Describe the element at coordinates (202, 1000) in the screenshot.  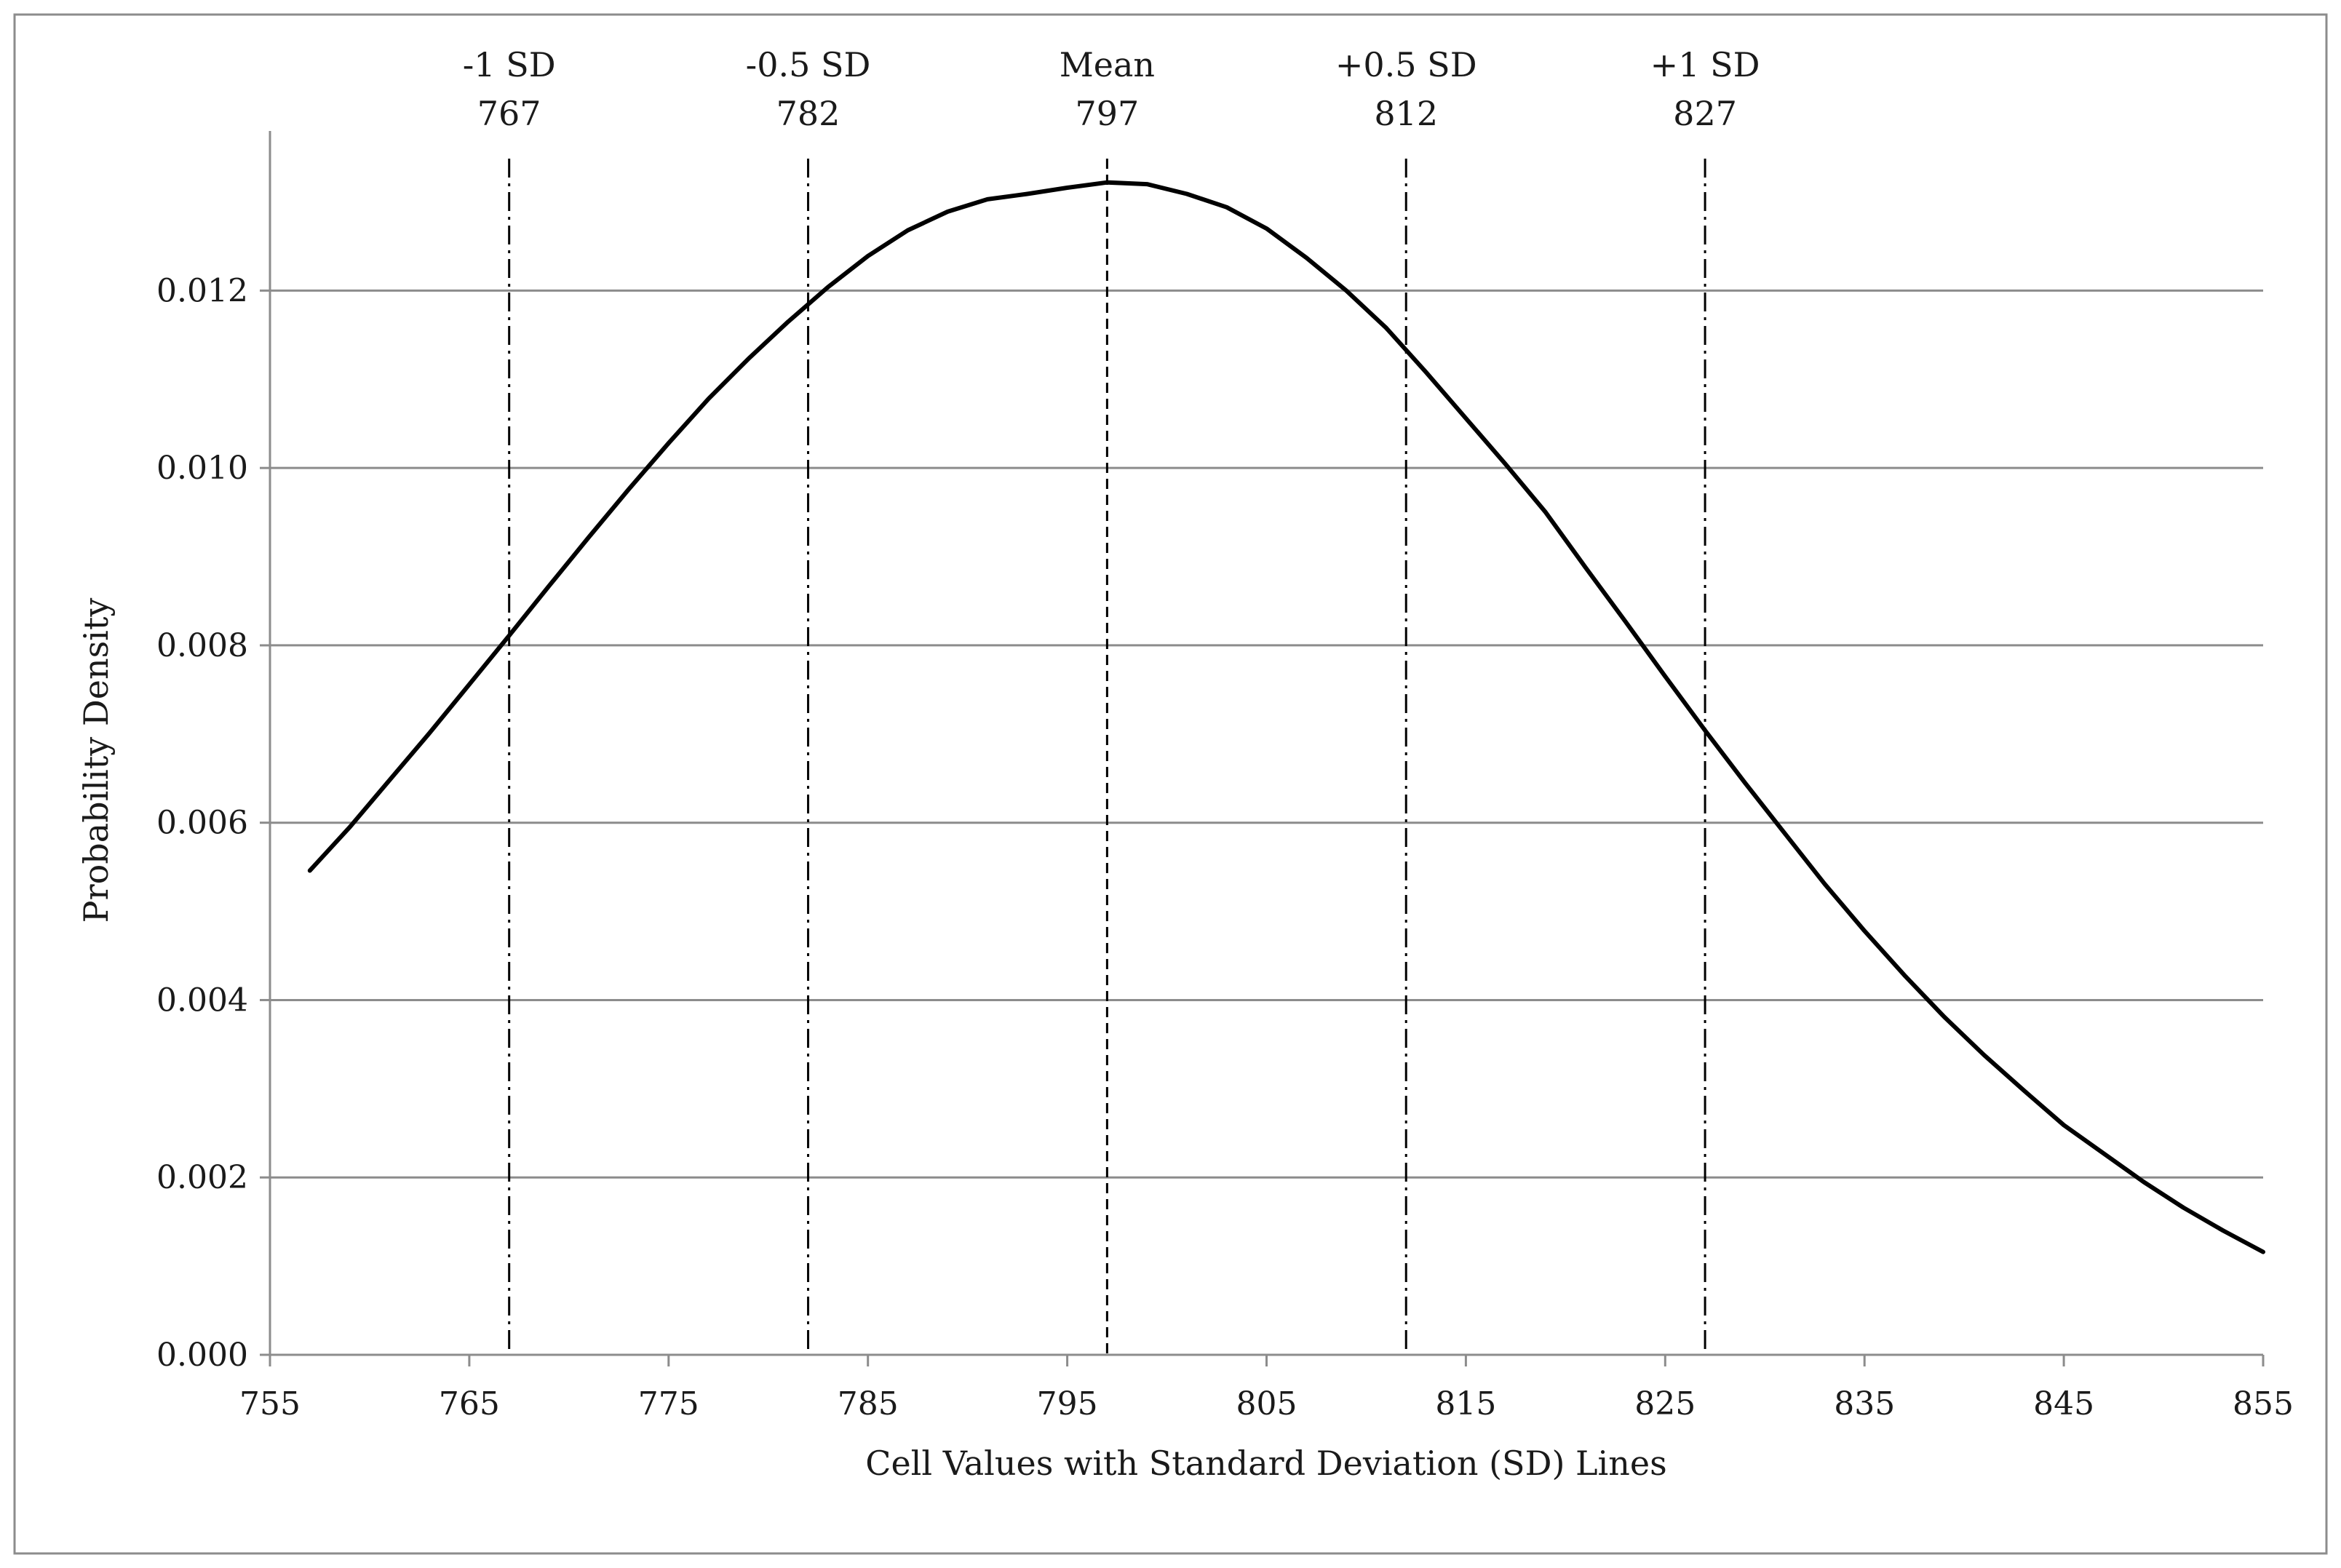
I see `y-tick-label: 0.004` at that location.